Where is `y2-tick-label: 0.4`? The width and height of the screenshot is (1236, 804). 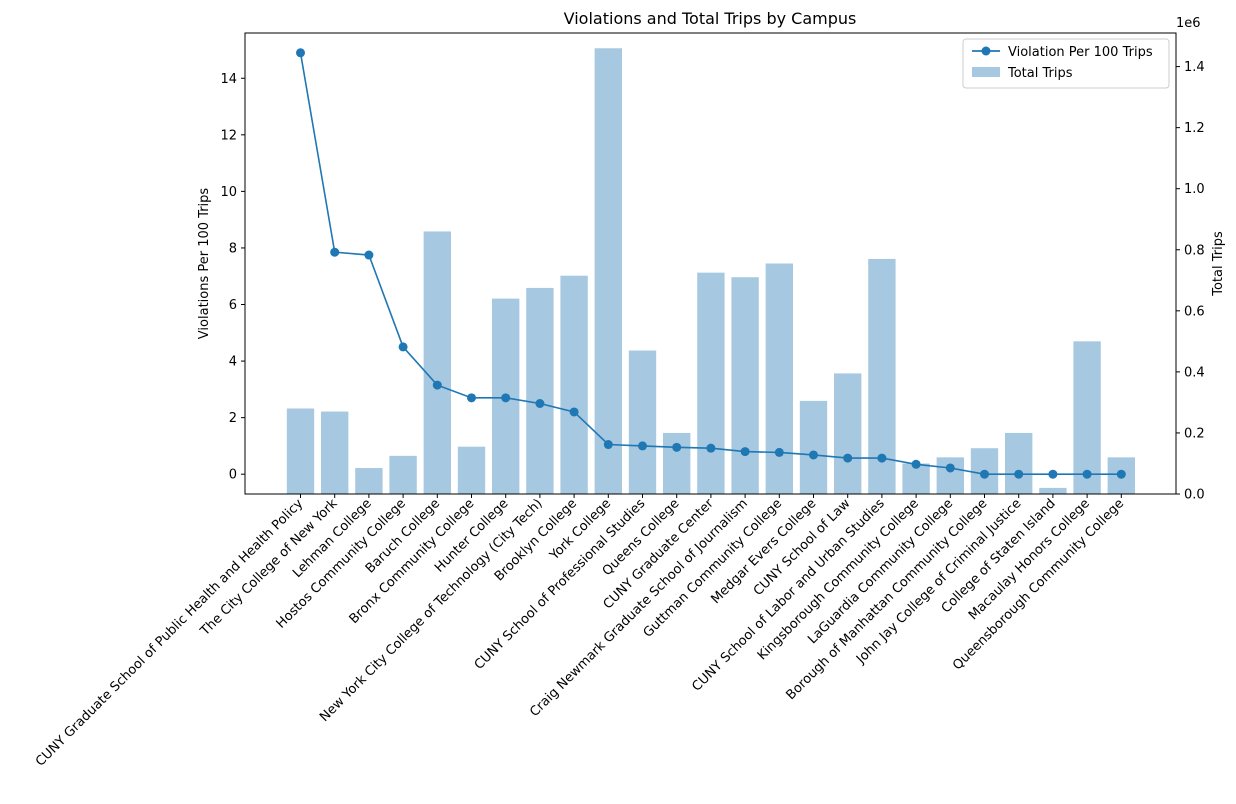 y2-tick-label: 0.4 is located at coordinates (1194, 372).